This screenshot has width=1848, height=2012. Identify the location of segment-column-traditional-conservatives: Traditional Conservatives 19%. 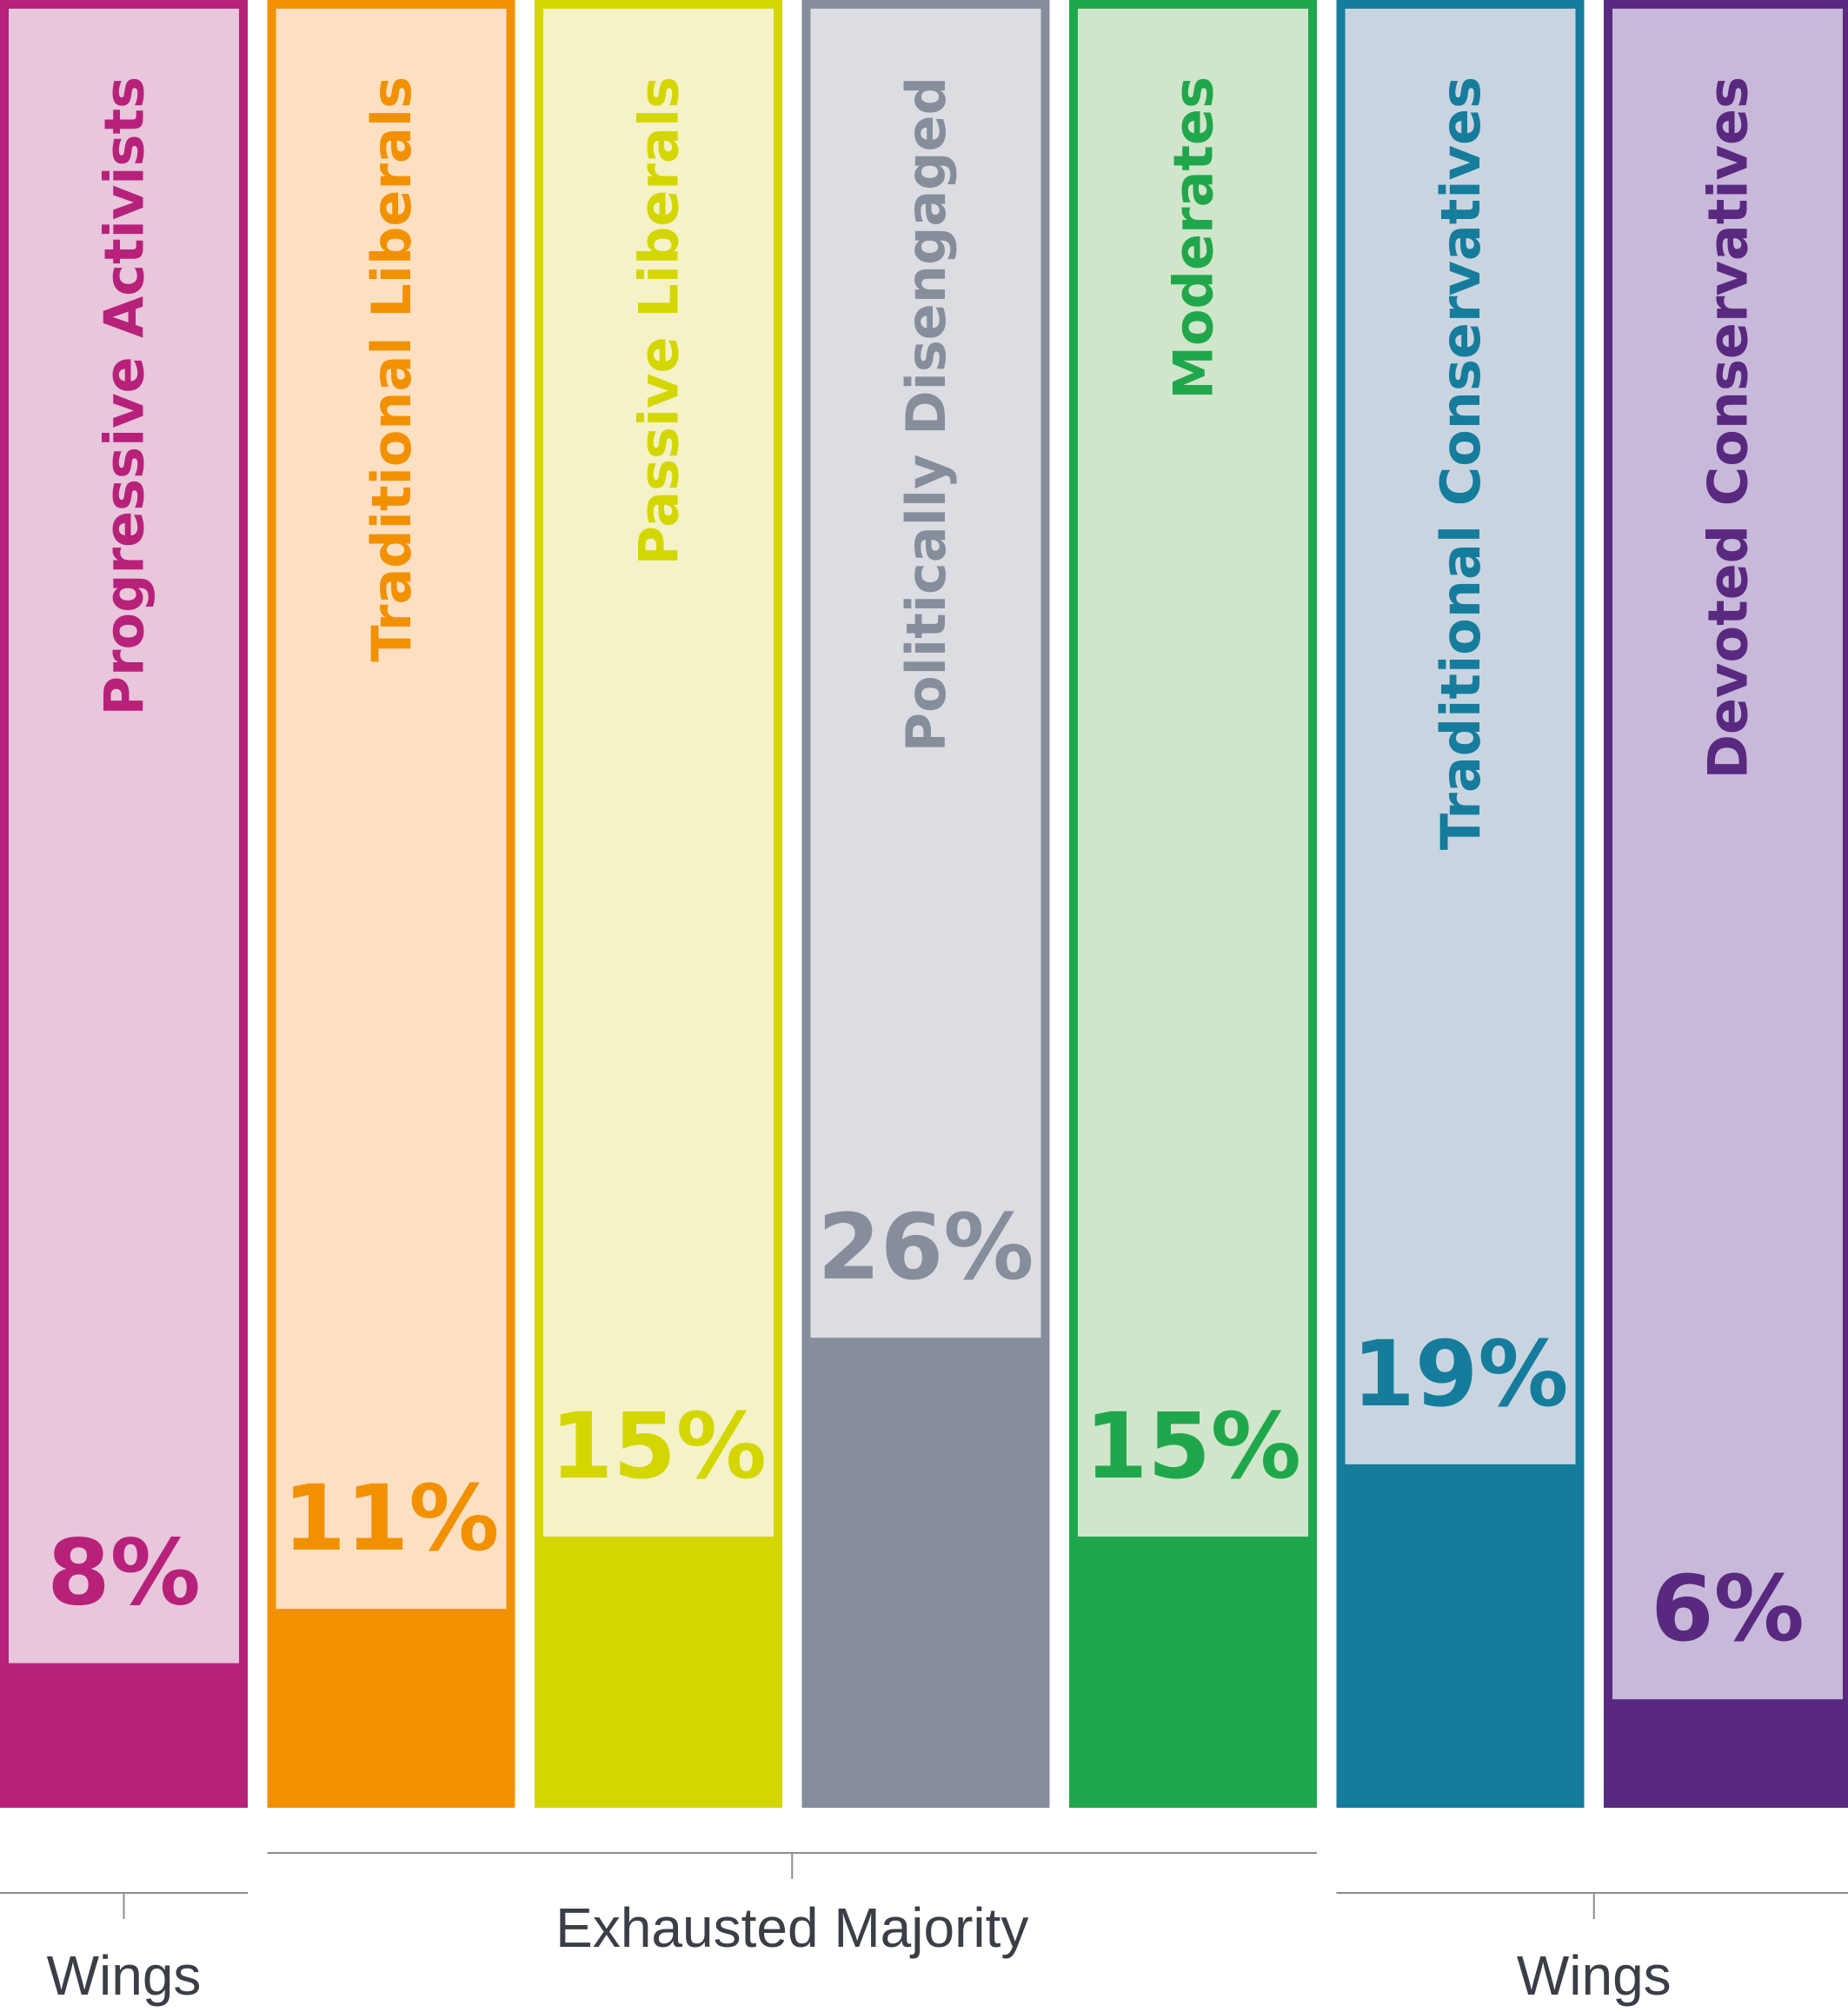
(1460, 904).